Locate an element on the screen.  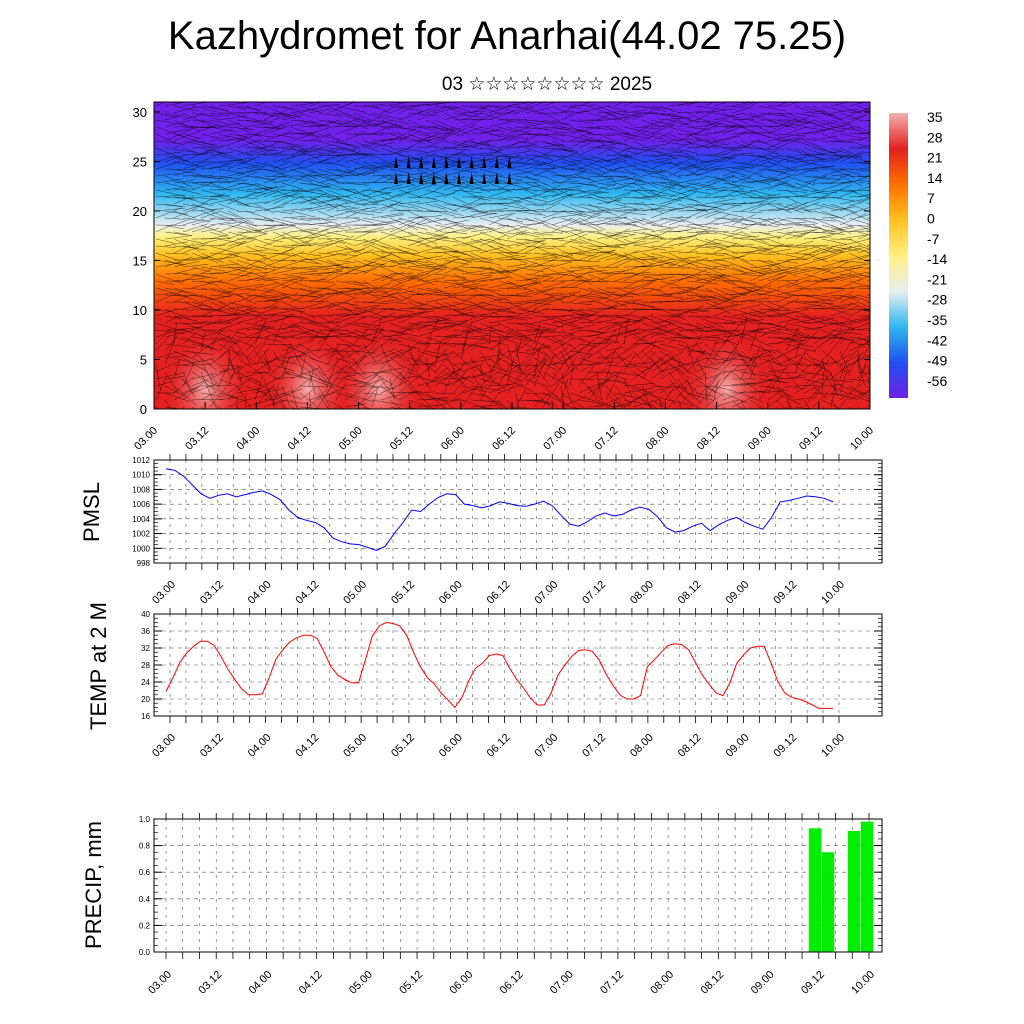
temp-xtick-label: 08.12 is located at coordinates (690, 746).